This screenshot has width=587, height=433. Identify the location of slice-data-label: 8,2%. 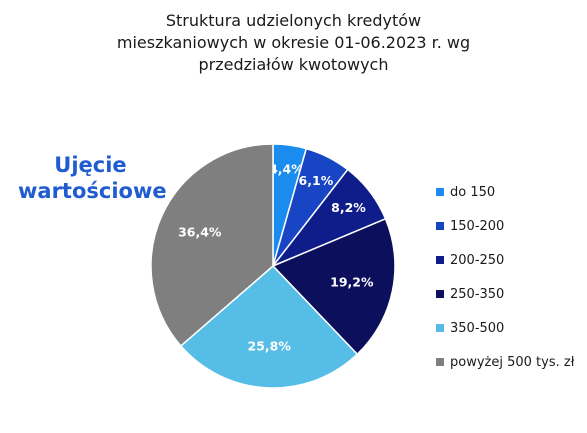
(348, 207).